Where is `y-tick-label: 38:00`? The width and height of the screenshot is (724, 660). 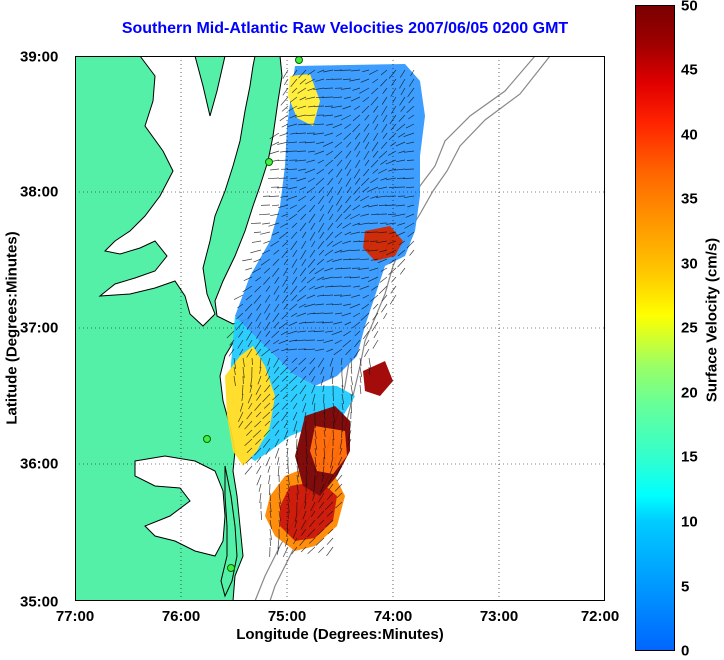 y-tick-label: 38:00 is located at coordinates (39, 192).